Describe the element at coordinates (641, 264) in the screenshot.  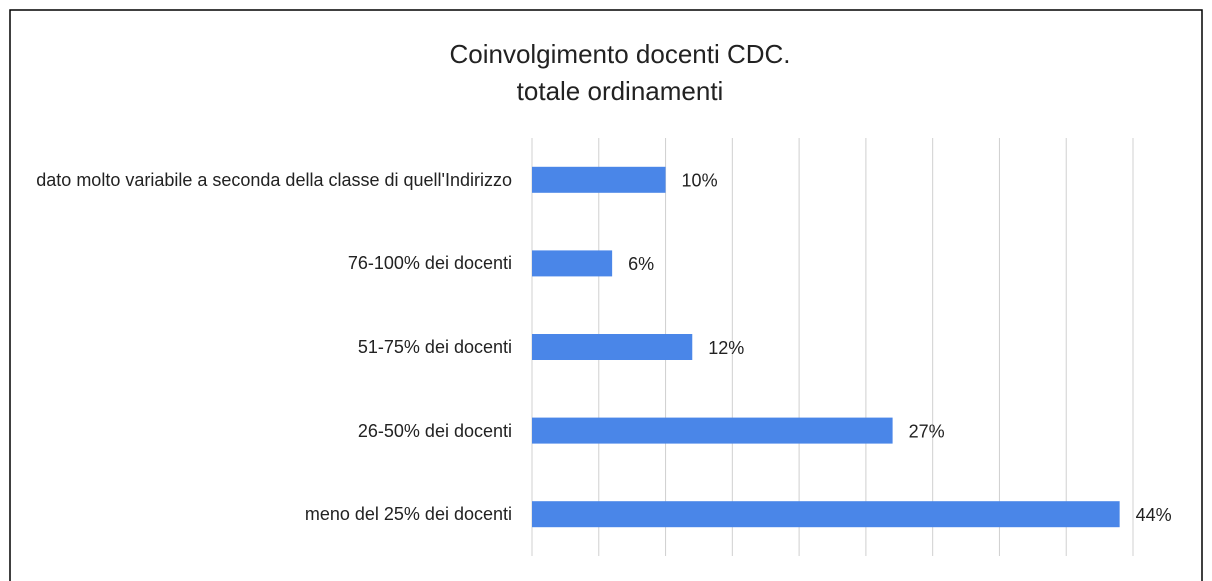
I see `data-label: 6%` at that location.